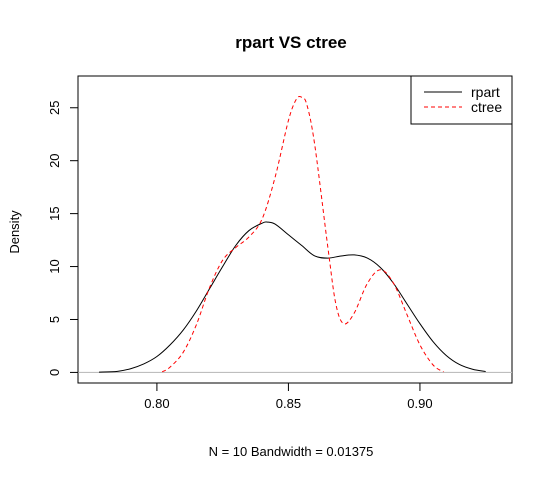 The image size is (551, 482). Describe the element at coordinates (291, 451) in the screenshot. I see `x-axis-label: N = 10 Bandwidth = 0.01375` at that location.